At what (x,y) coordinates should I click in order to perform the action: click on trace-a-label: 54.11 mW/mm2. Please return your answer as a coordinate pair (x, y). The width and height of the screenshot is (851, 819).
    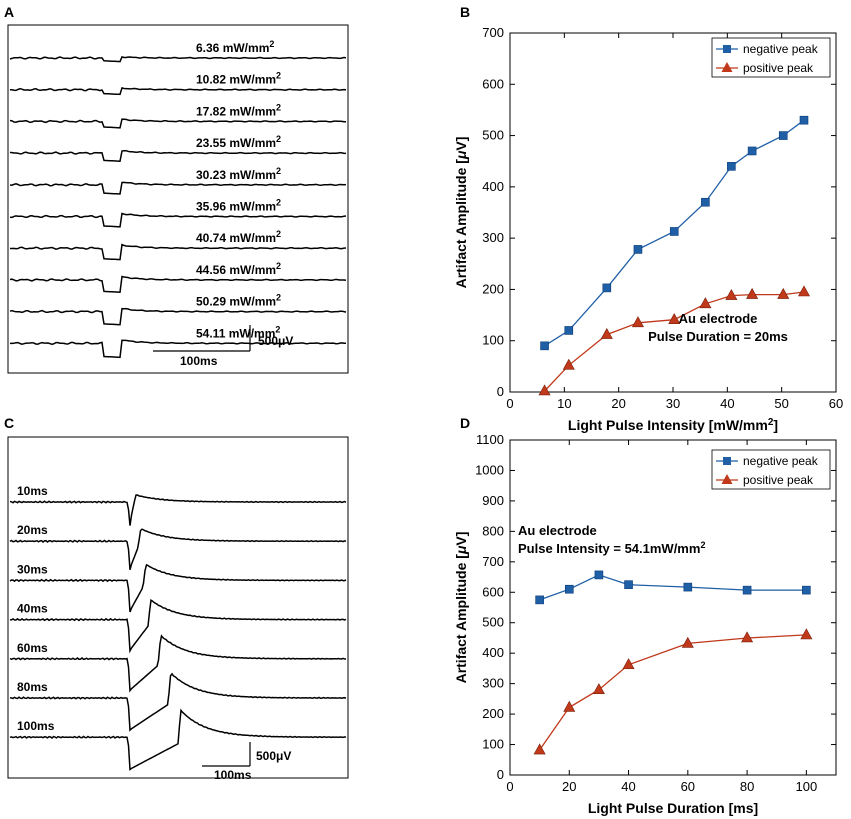
    Looking at the image, I should click on (238, 332).